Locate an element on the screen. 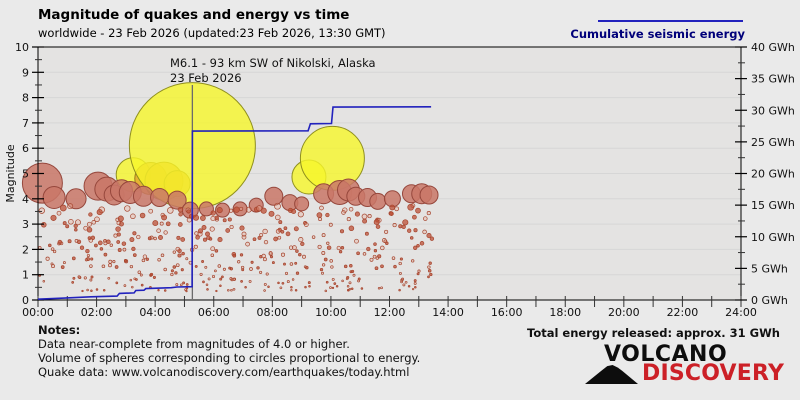 Image resolution: width=800 pixels, height=400 pixels. y-axis-title: Magnitude is located at coordinates (10, 173).